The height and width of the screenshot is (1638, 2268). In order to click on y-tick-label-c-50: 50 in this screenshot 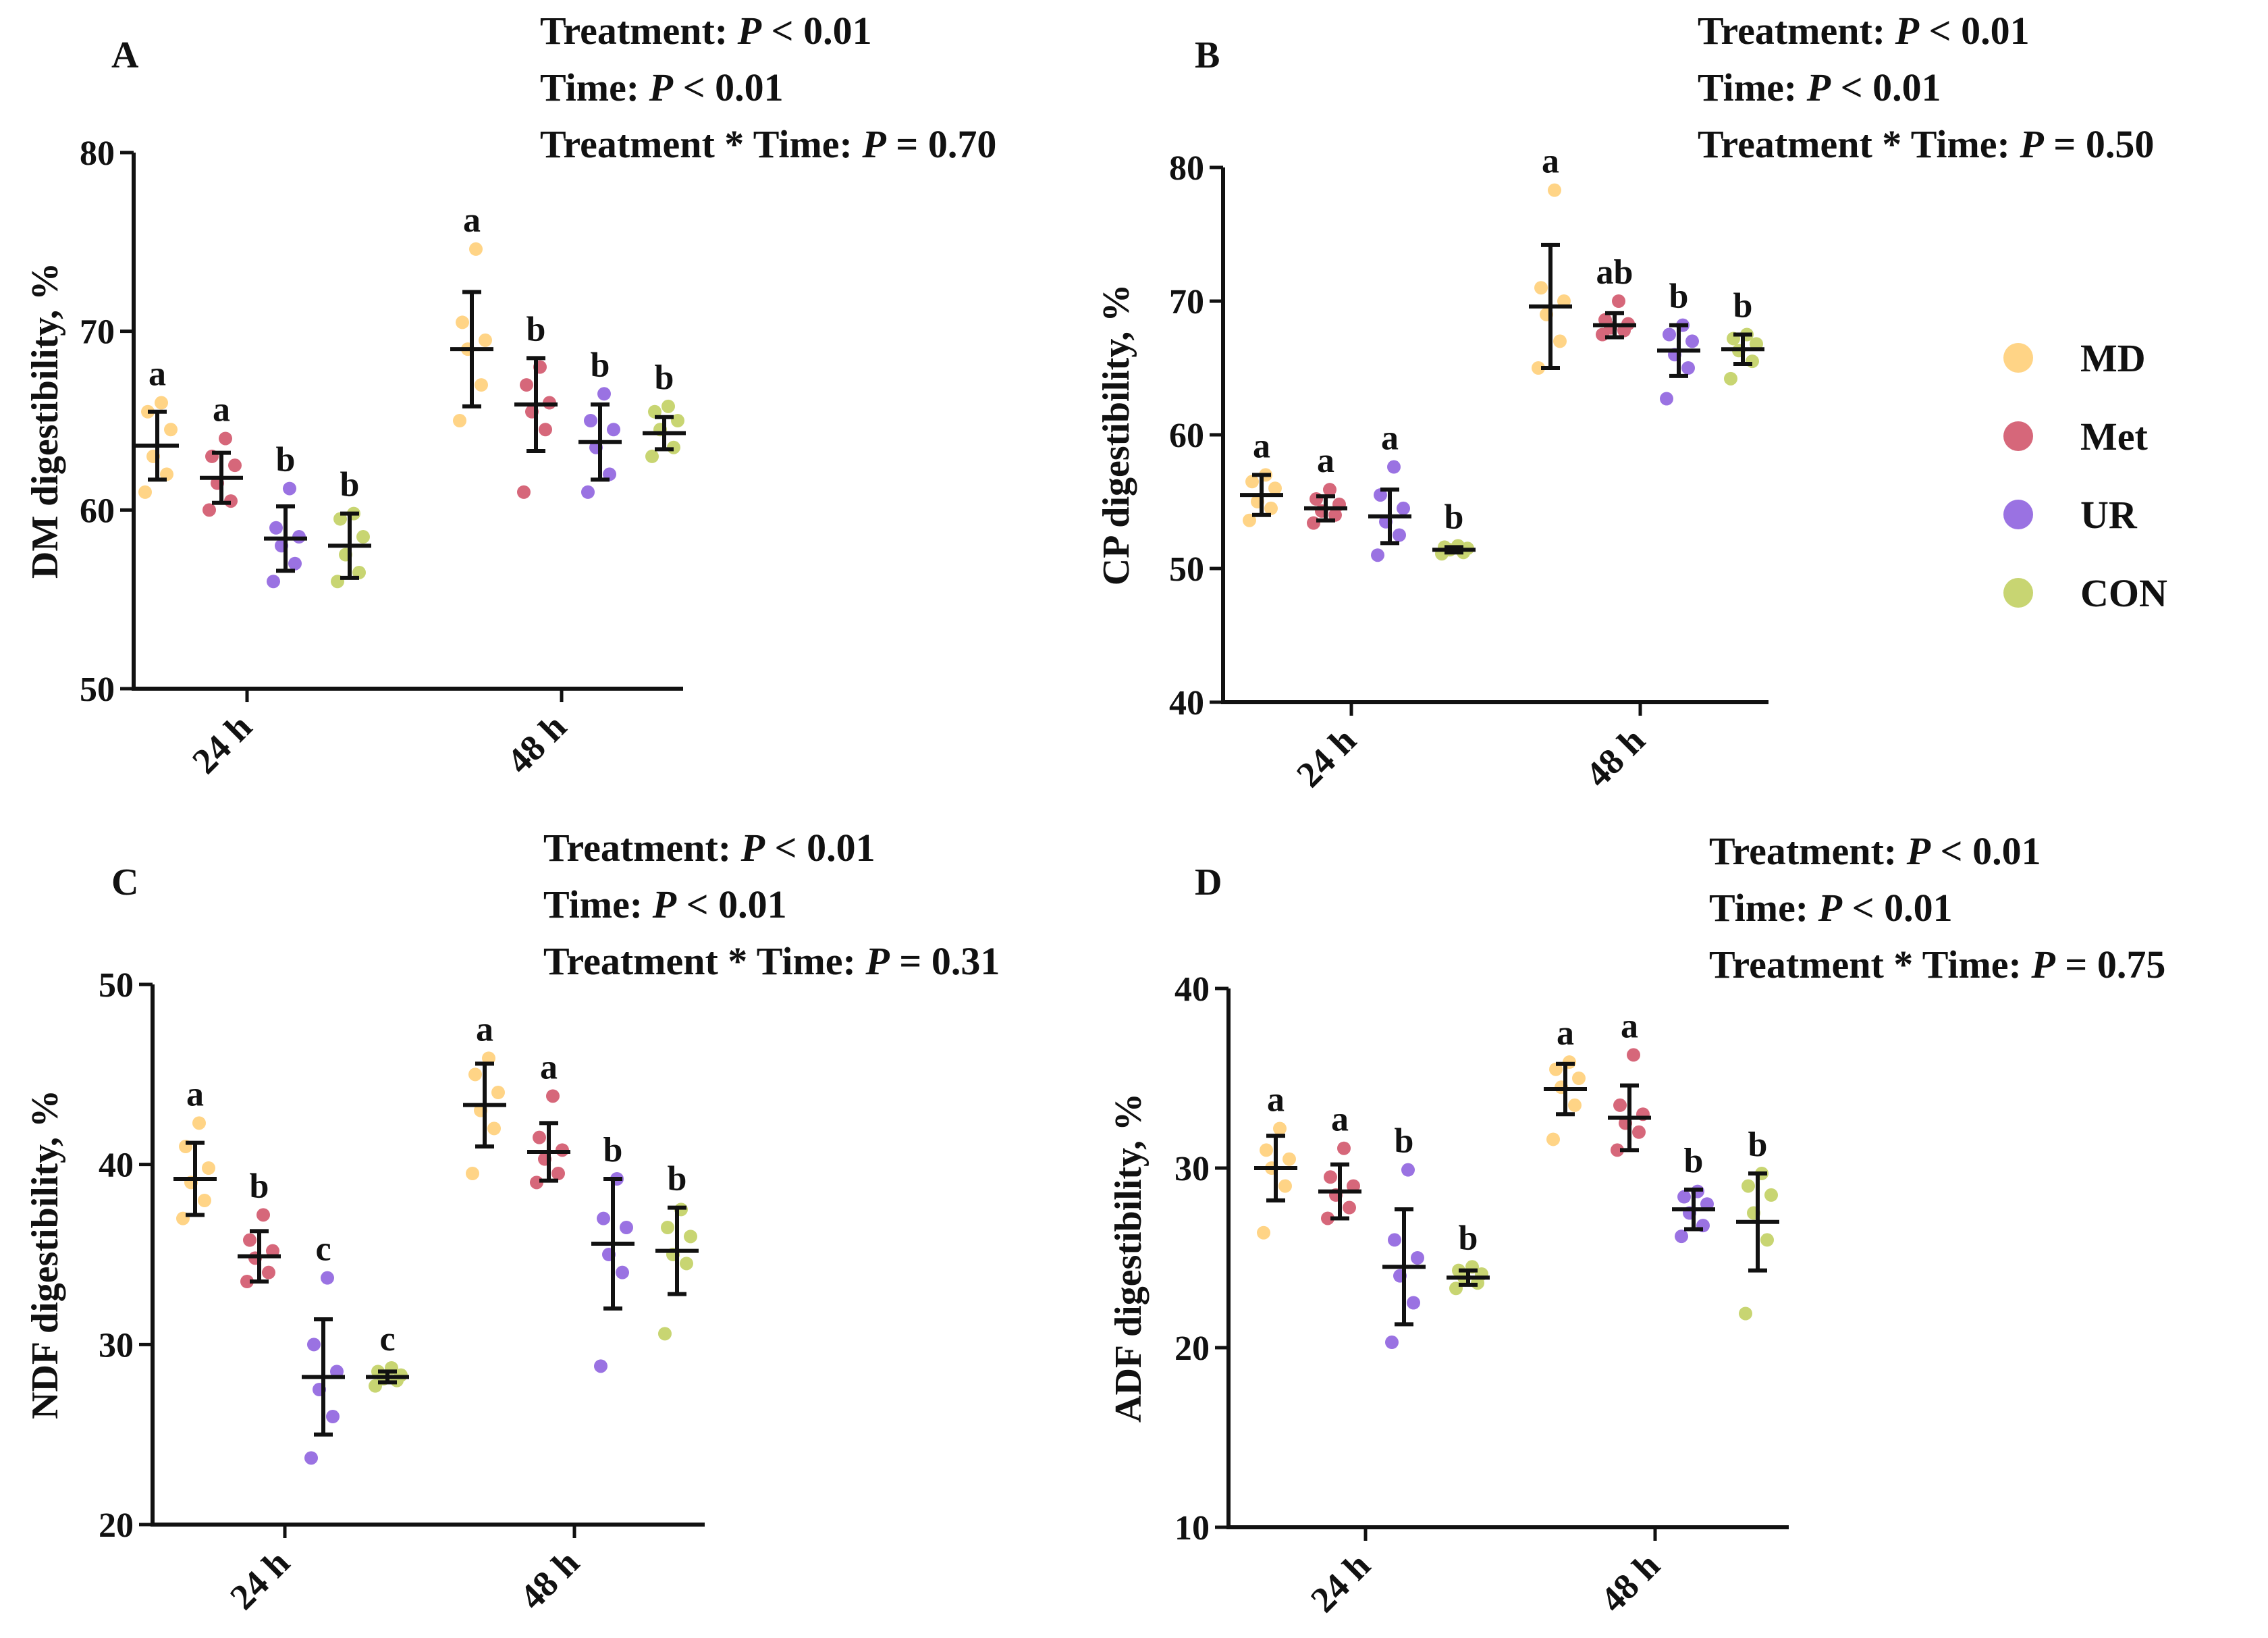, I will do `click(116, 986)`.